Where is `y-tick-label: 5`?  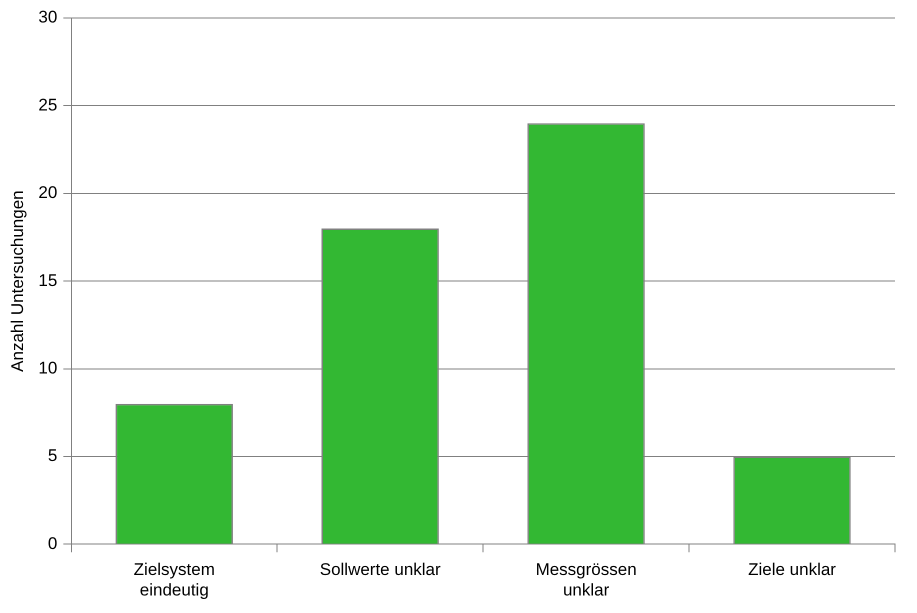
y-tick-label: 5 is located at coordinates (53, 456).